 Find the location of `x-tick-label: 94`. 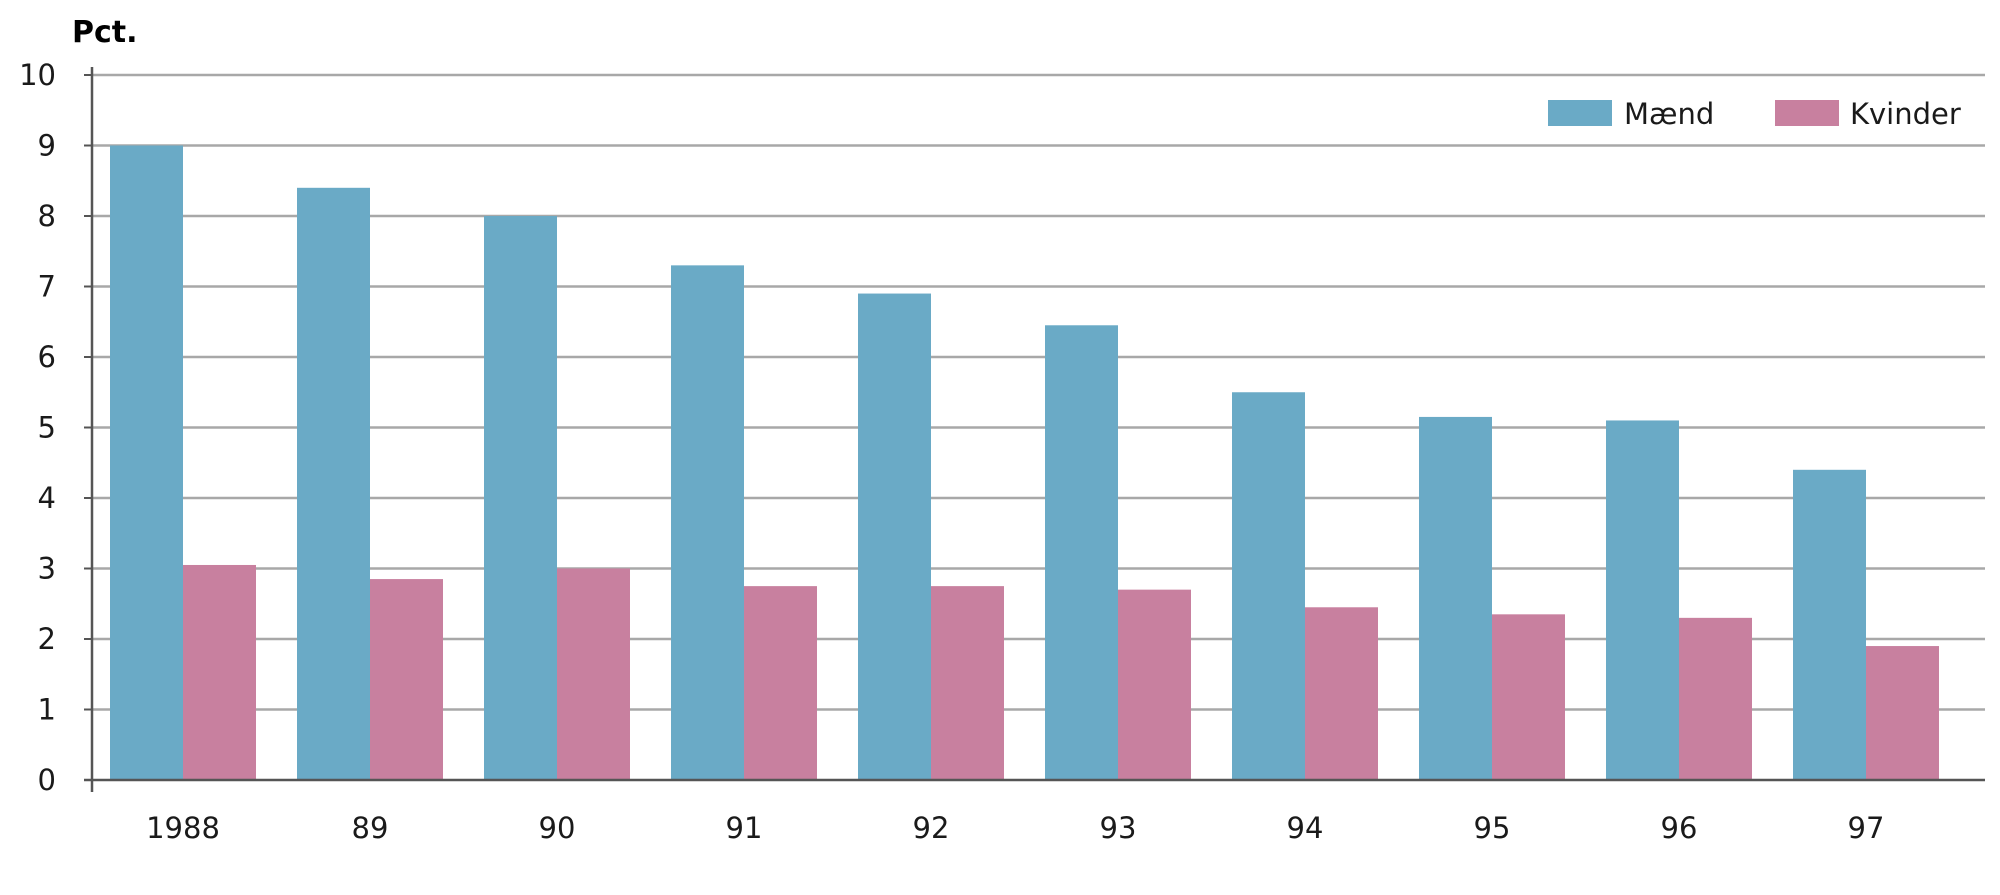

x-tick-label: 94 is located at coordinates (1305, 828).